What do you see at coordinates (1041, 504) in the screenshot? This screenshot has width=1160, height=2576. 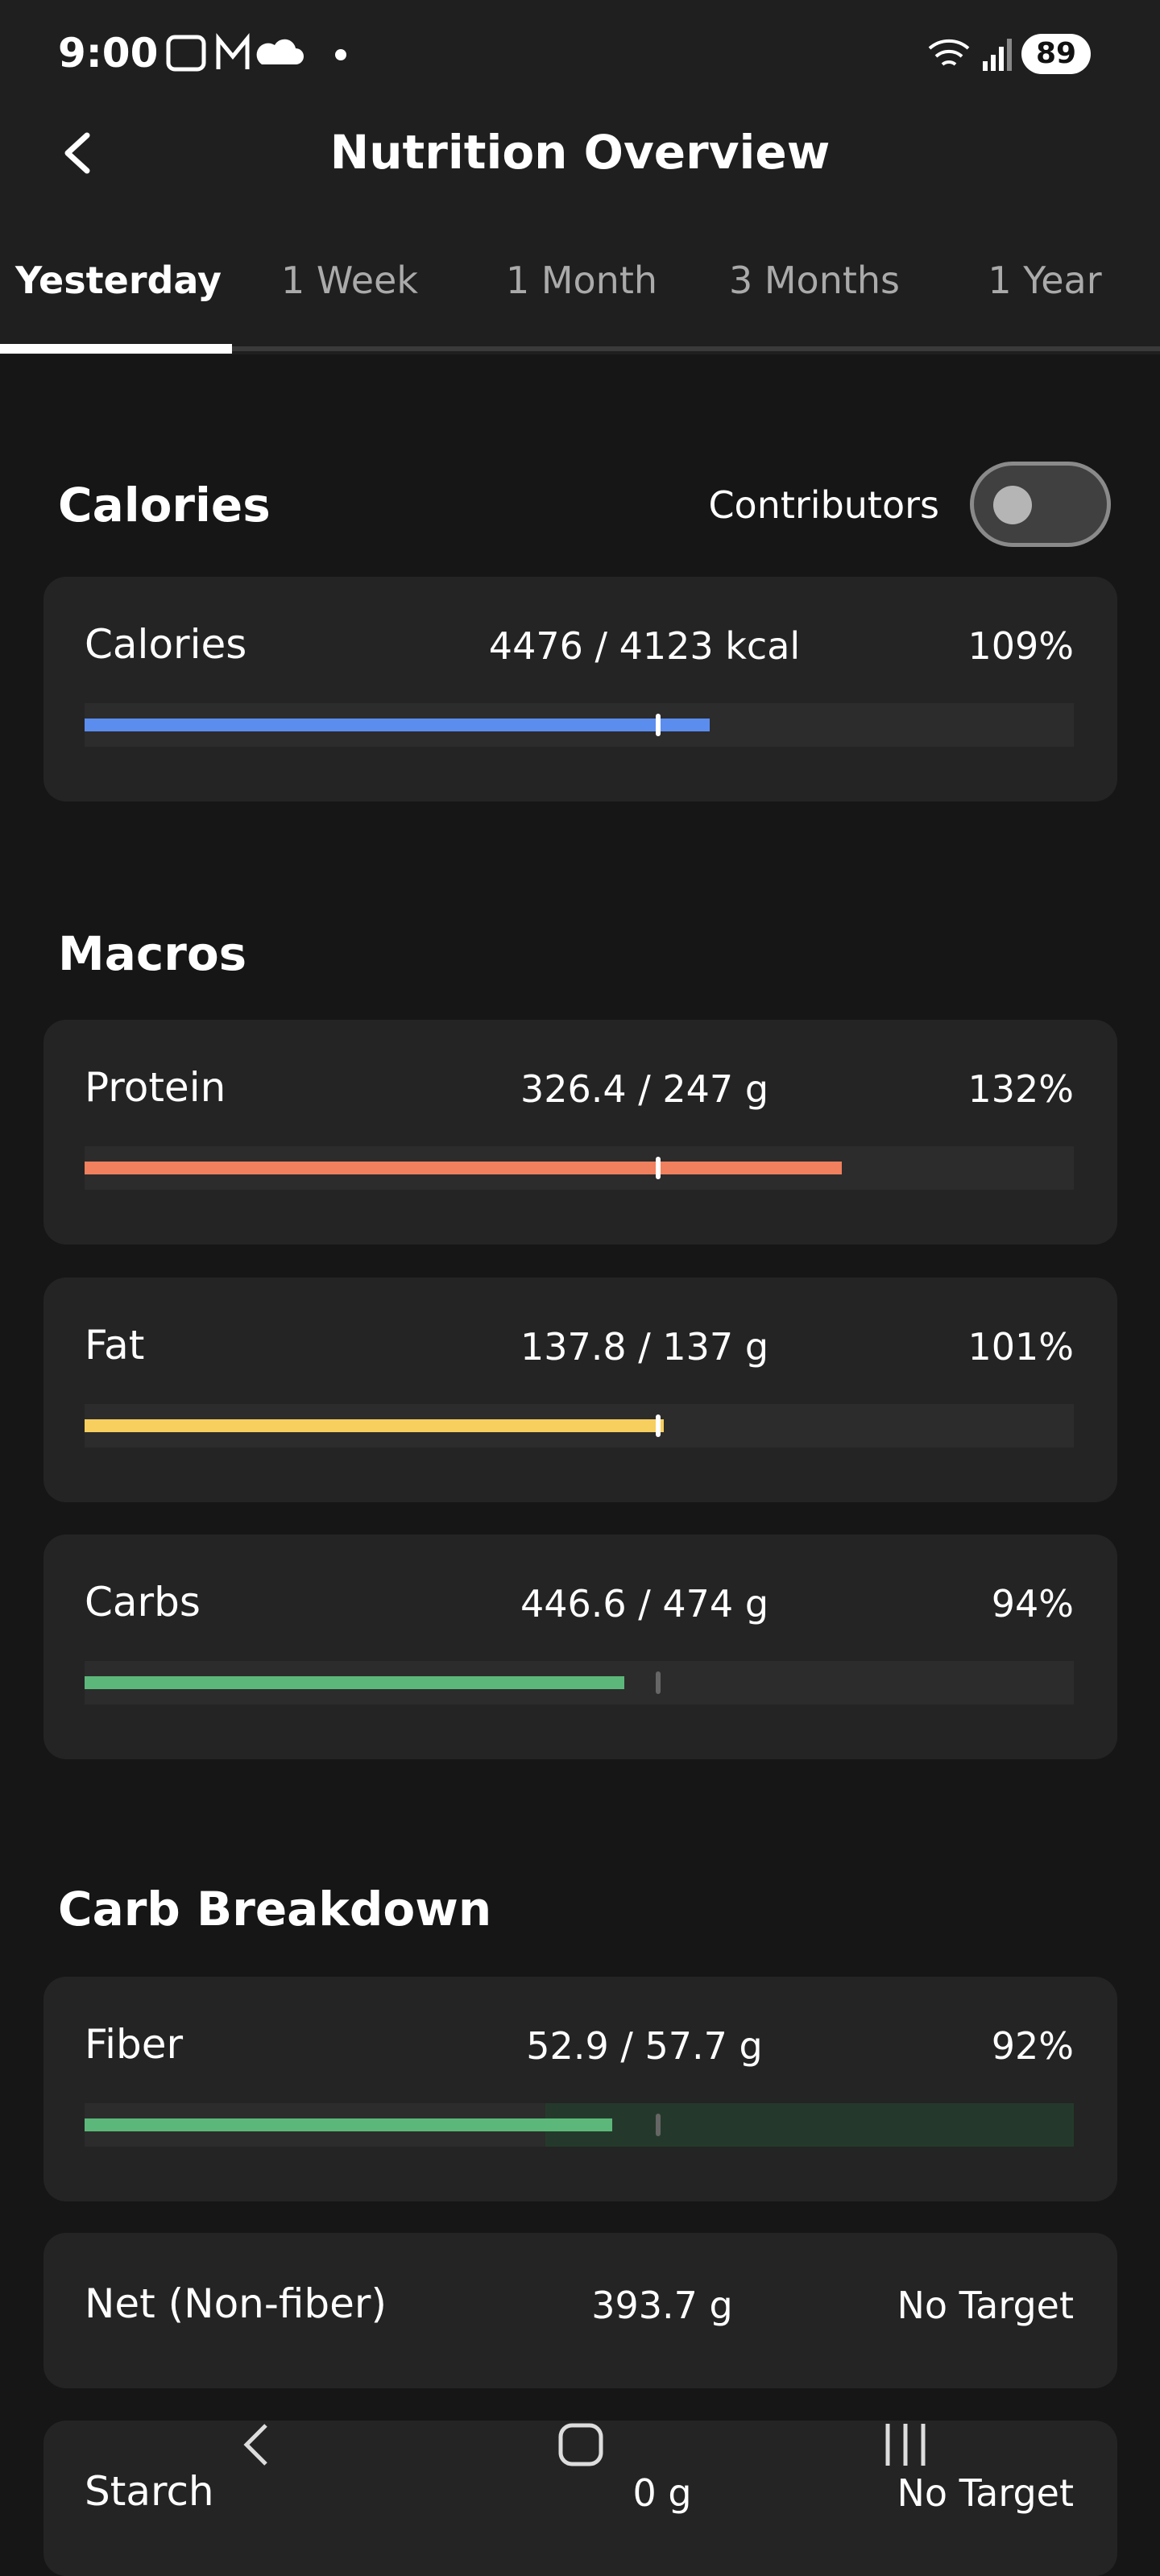 I see `toggle-switch` at bounding box center [1041, 504].